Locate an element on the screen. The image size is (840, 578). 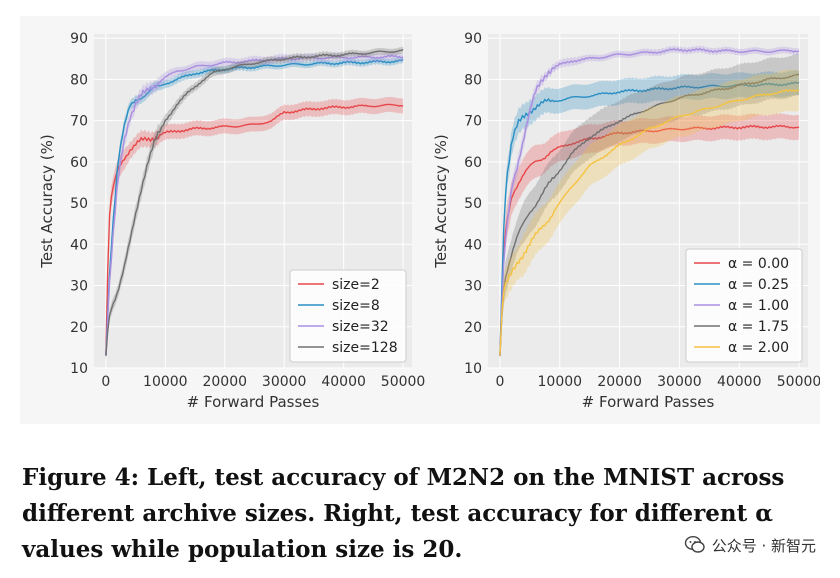
watermark: 公众号 · 新智元 is located at coordinates (750, 545).